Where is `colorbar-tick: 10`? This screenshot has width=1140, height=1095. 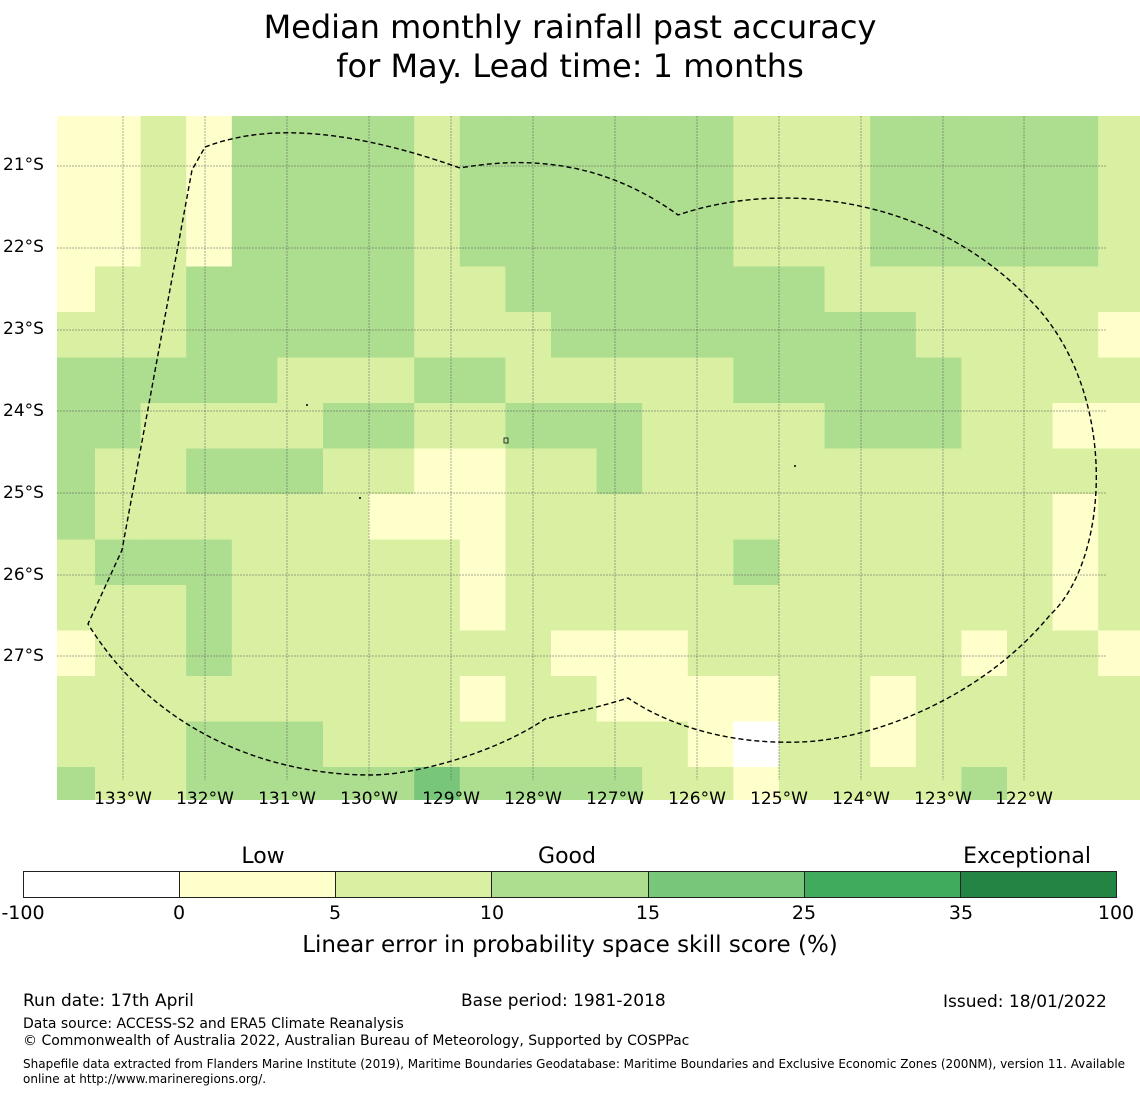
colorbar-tick: 10 is located at coordinates (492, 913).